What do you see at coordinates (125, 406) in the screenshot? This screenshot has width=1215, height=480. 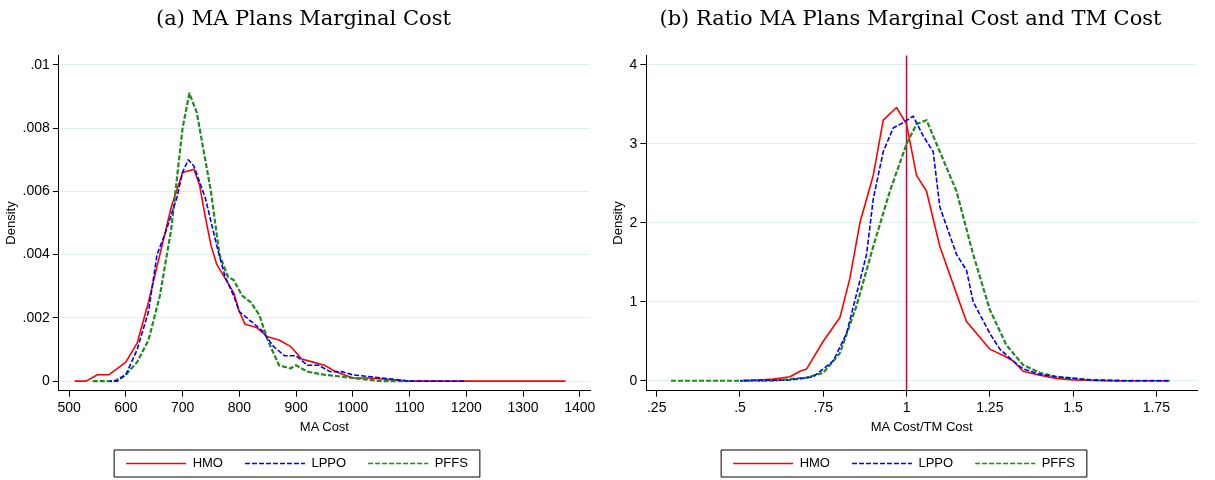 I see `x-tick-label: 600` at bounding box center [125, 406].